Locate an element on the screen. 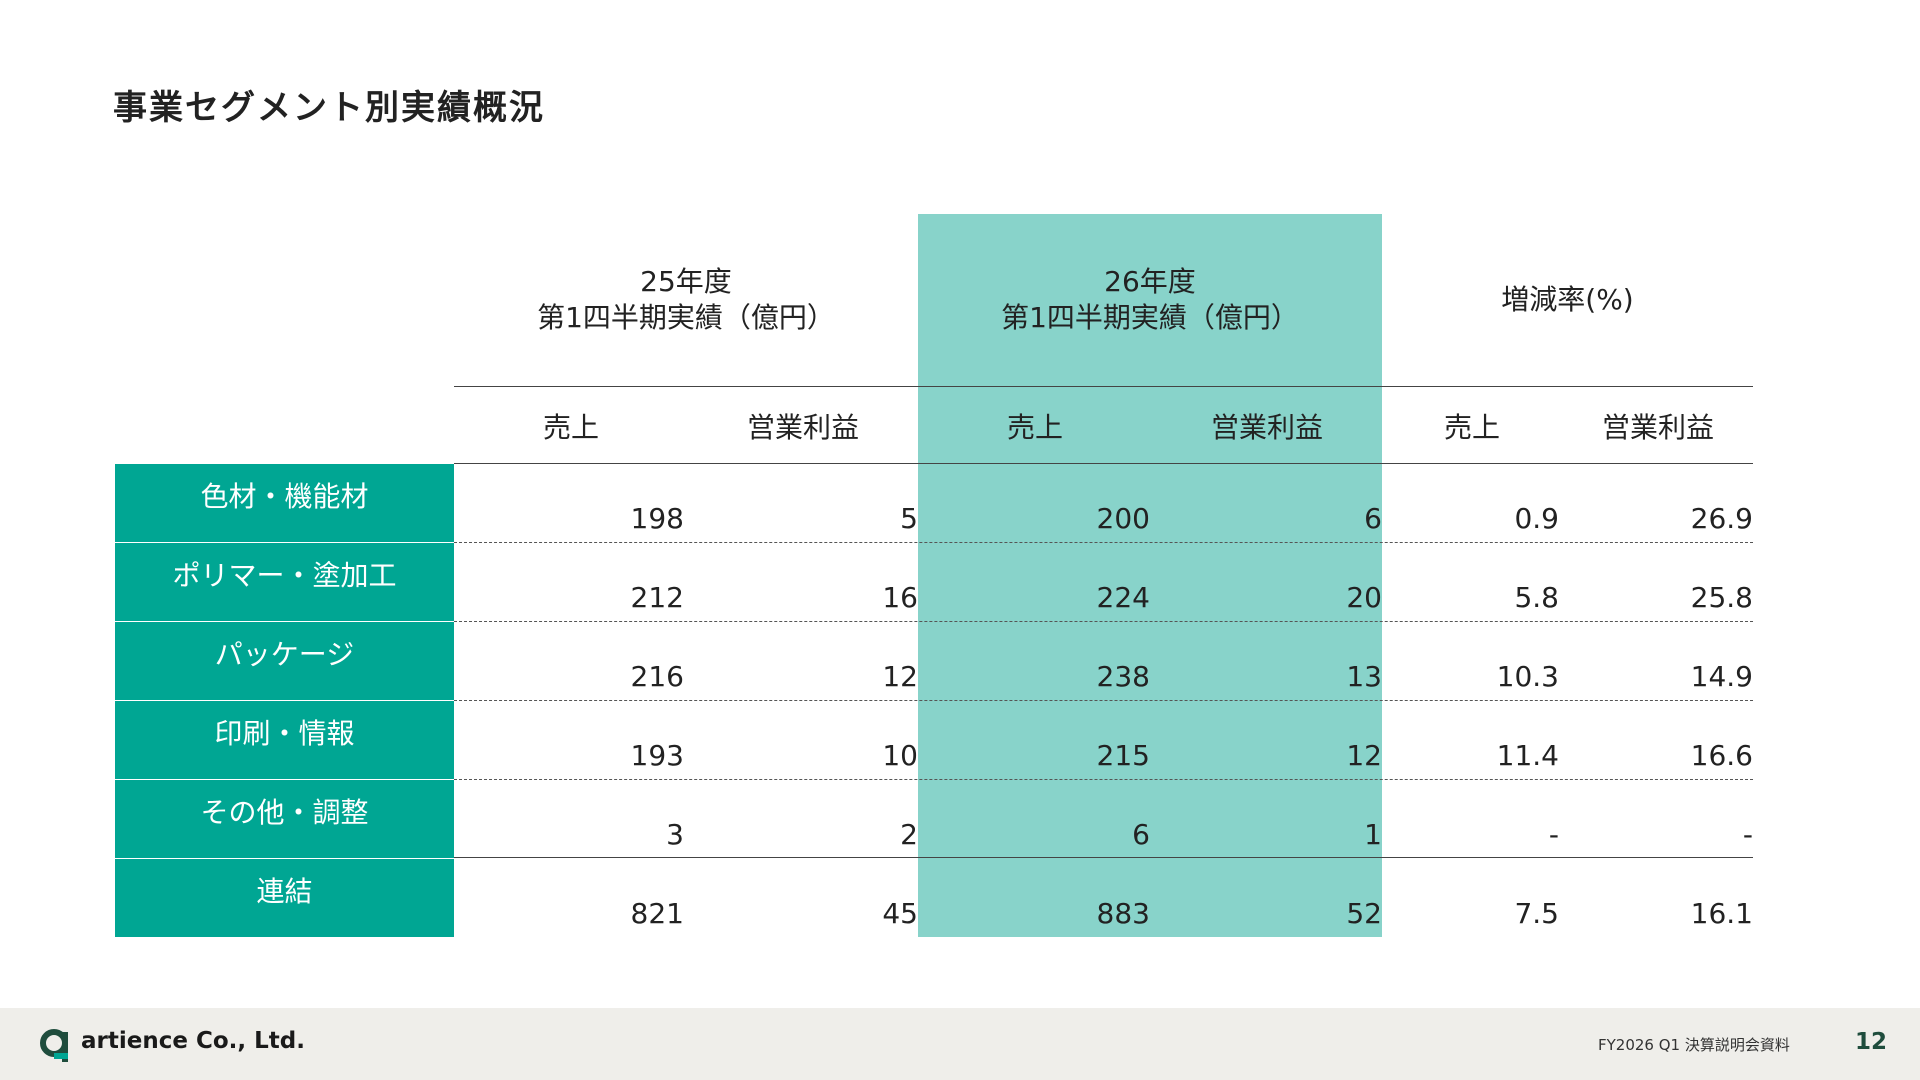 Image resolution: width=1920 pixels, height=1080 pixels. cell-value: 238 is located at coordinates (1123, 676).